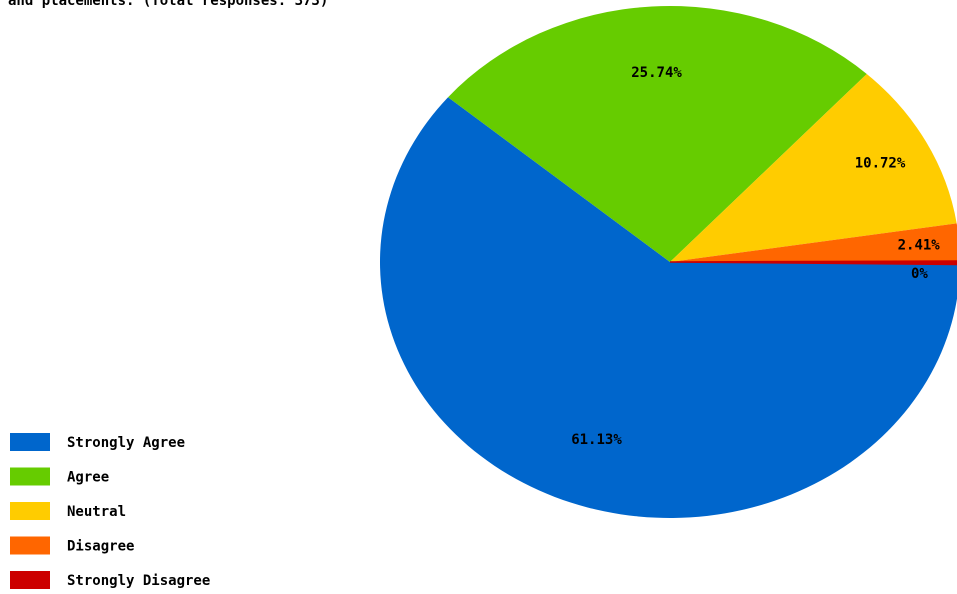  What do you see at coordinates (168, 4) in the screenshot?
I see `chart-title: and placements. (Total responses: 373)` at bounding box center [168, 4].